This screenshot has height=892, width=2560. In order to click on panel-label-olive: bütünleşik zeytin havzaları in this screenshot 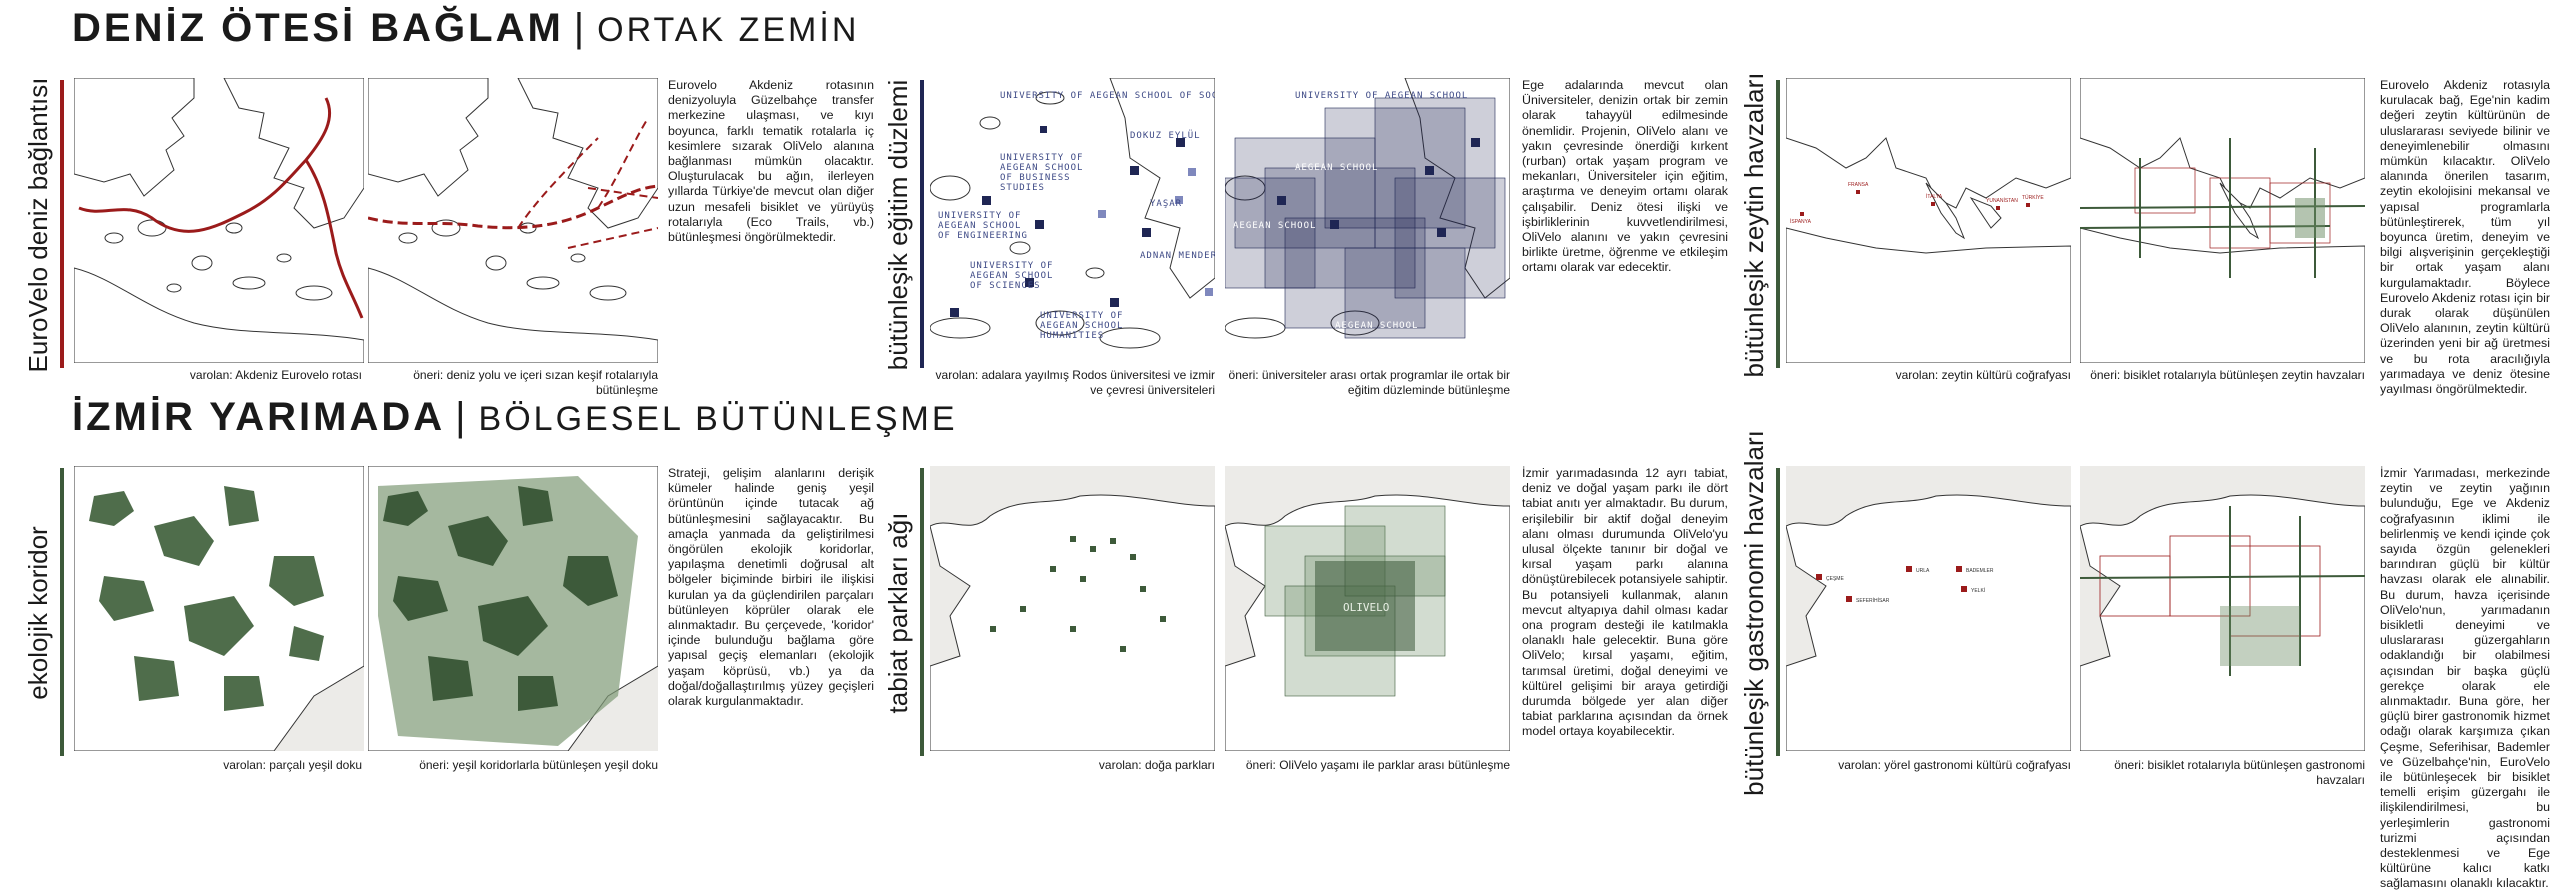, I will do `click(1753, 225)`.